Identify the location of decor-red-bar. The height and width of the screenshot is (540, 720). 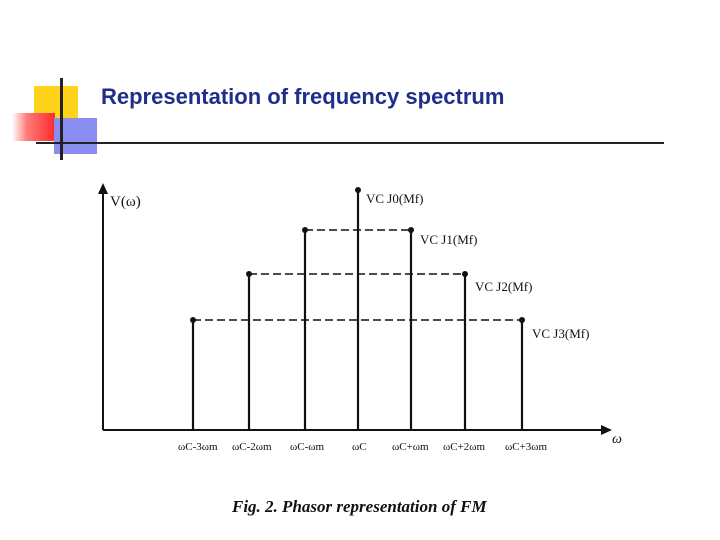
(33, 127).